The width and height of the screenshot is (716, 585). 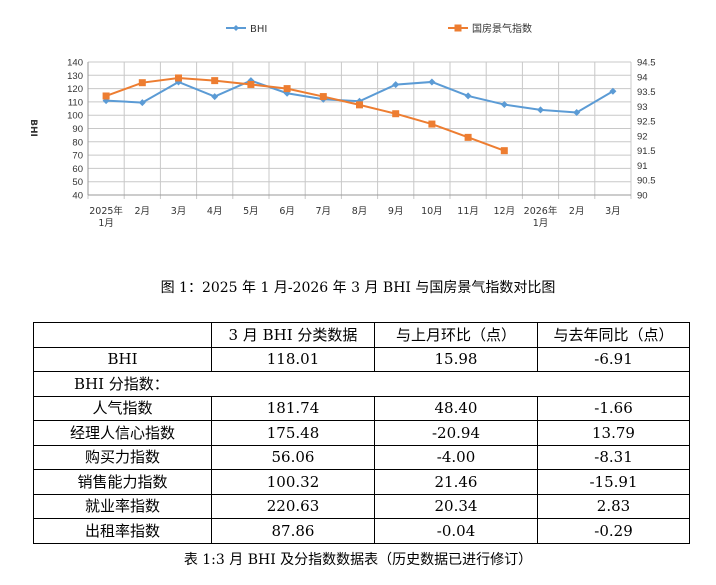 What do you see at coordinates (77, 196) in the screenshot?
I see `y-tick-label: 40` at bounding box center [77, 196].